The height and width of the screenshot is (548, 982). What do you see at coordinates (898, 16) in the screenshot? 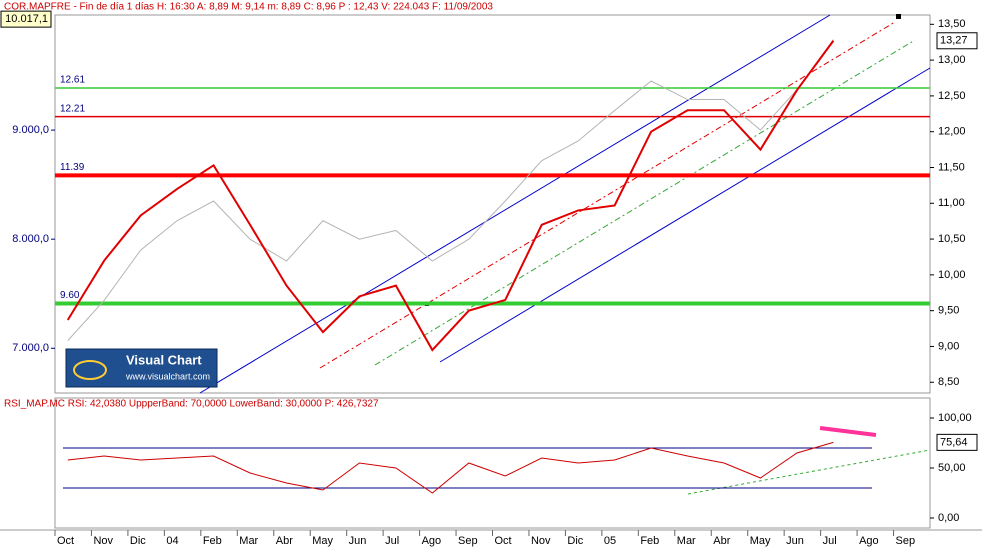
I see `marker` at bounding box center [898, 16].